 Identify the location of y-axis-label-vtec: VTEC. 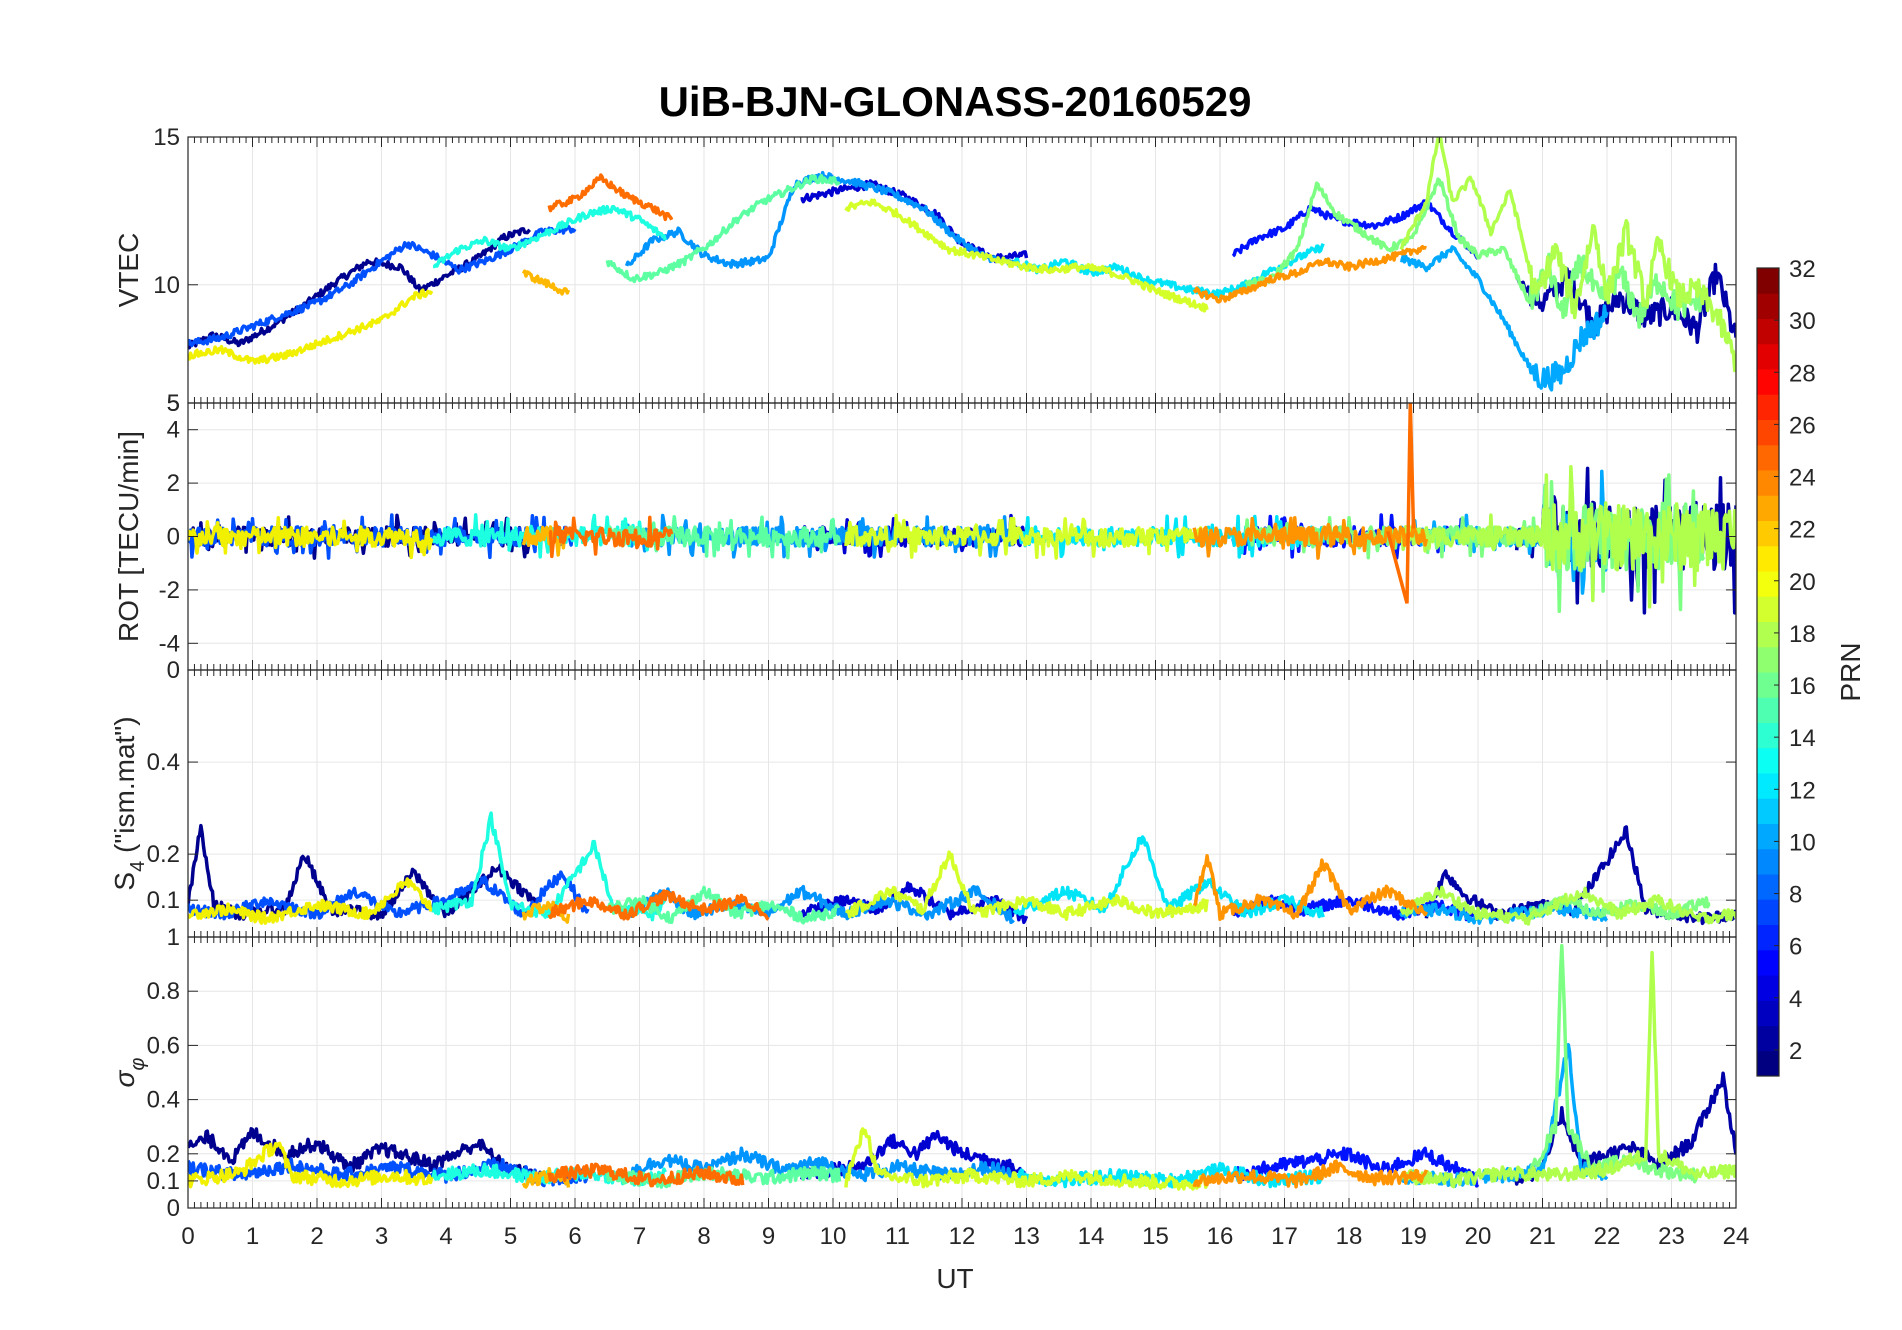
(128, 270).